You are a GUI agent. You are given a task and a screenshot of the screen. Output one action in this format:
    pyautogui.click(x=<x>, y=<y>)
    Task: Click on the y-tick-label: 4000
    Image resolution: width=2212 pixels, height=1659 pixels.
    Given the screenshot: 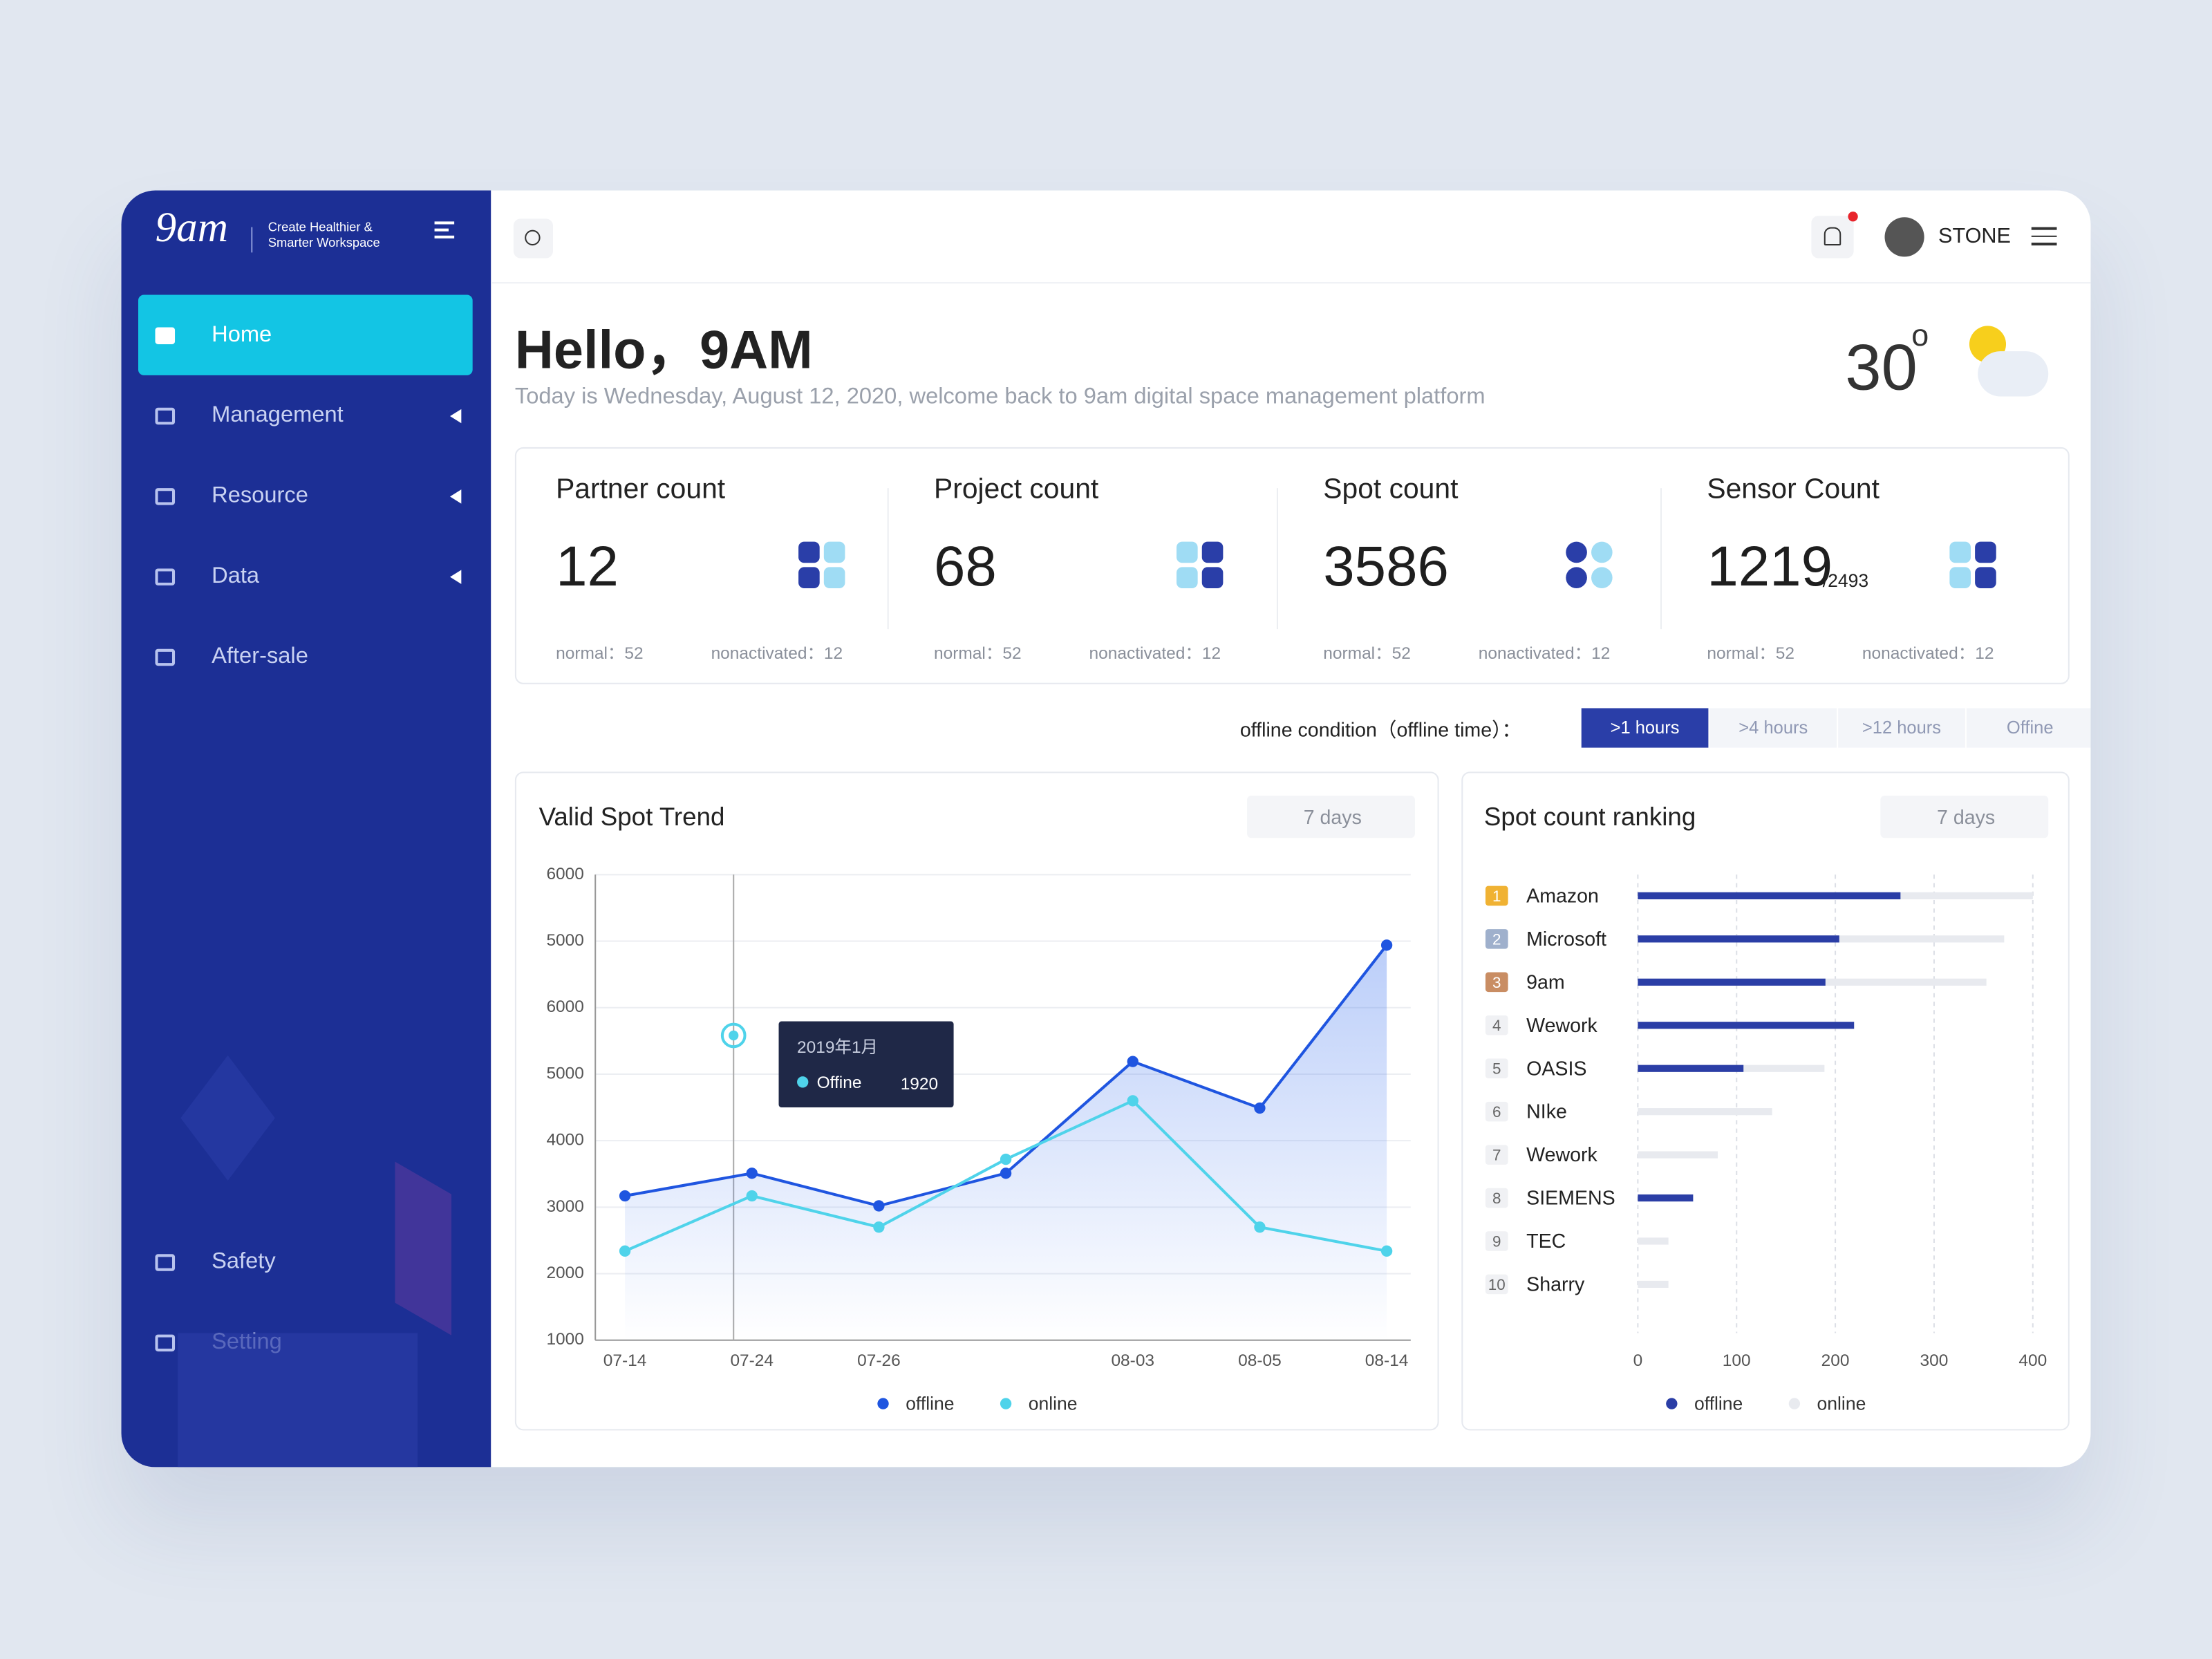 What is the action you would take?
    pyautogui.click(x=564, y=1140)
    